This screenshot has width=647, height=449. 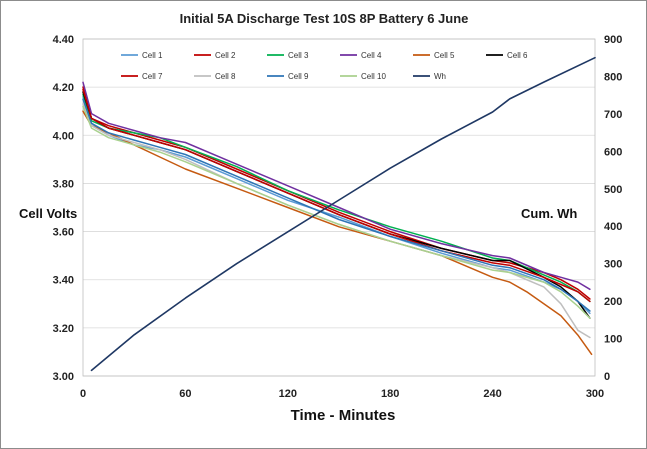 What do you see at coordinates (63, 281) in the screenshot?
I see `y-tick-label: 3.40` at bounding box center [63, 281].